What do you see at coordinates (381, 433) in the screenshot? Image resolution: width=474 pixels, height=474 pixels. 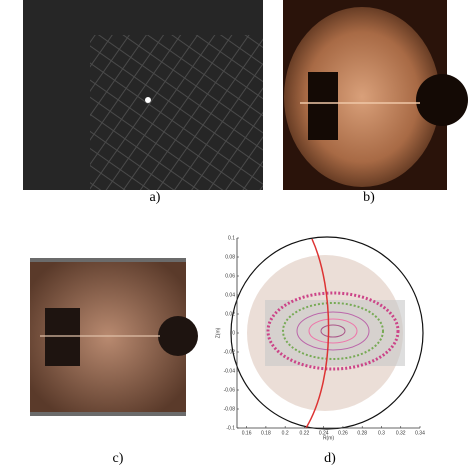 I see `x-tick-label: 0.3` at bounding box center [381, 433].